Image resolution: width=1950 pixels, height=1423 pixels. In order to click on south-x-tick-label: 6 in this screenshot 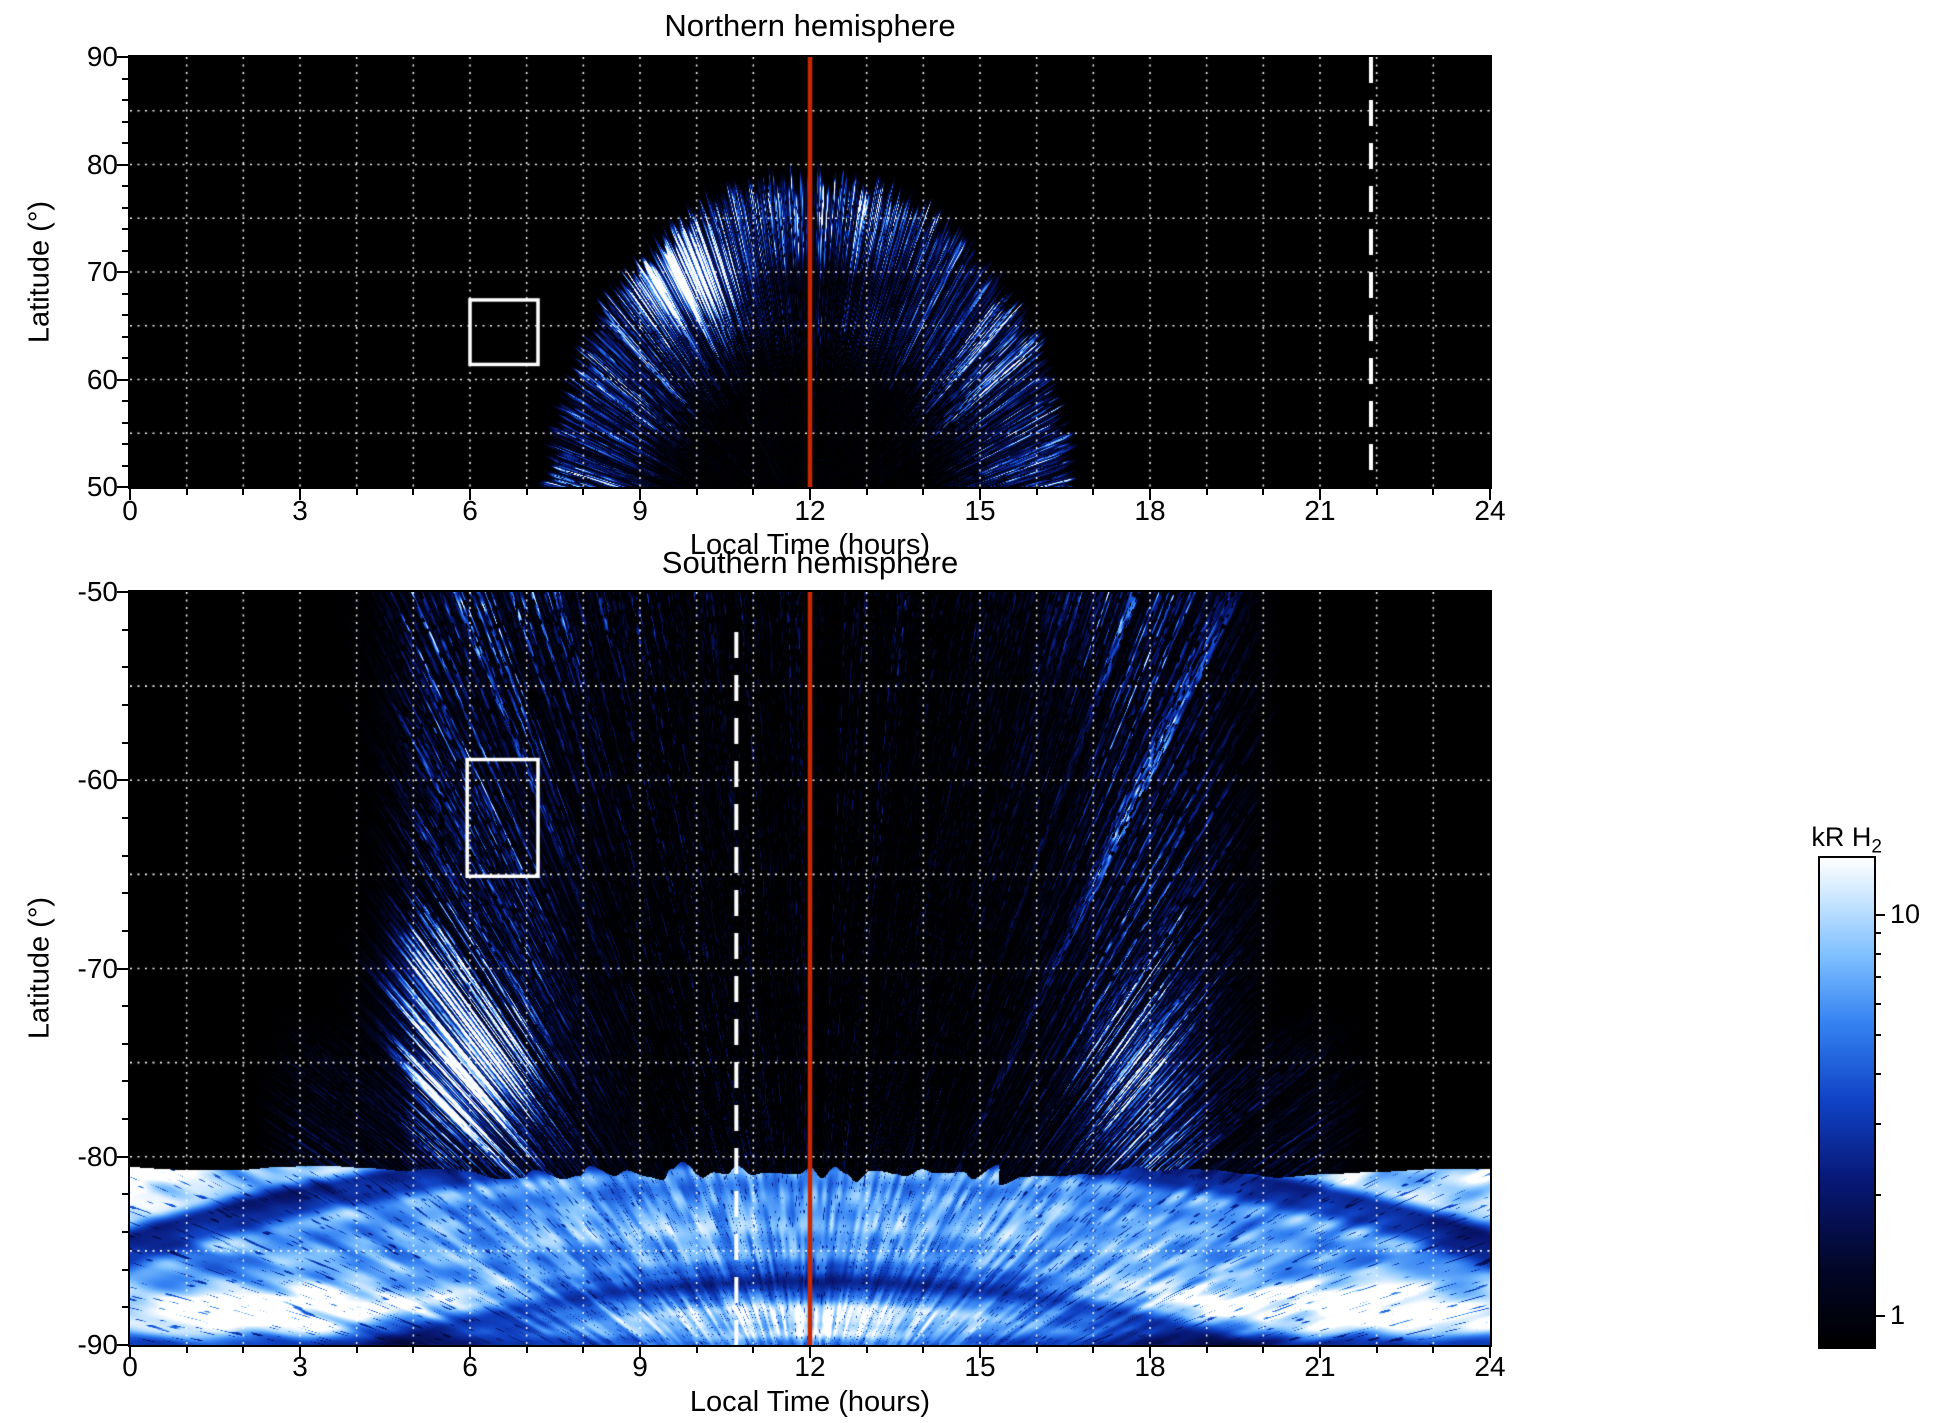, I will do `click(470, 1366)`.